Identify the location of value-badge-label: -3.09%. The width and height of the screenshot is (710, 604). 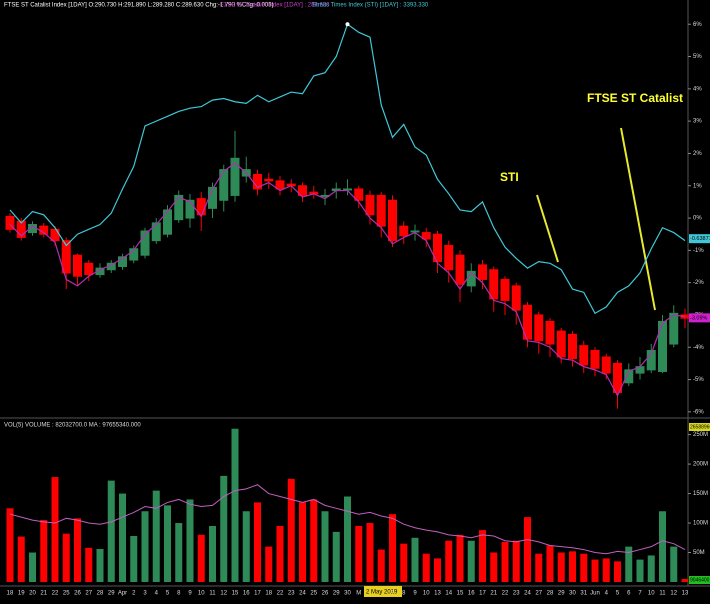
(699, 318).